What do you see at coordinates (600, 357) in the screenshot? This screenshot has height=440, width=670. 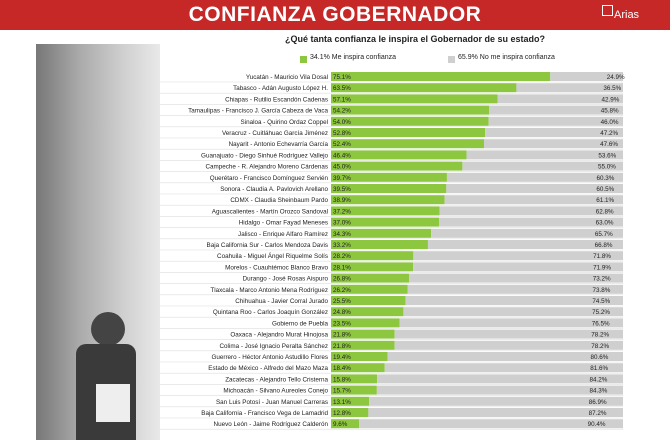 I see `data-label-no-confia: 80.6%` at bounding box center [600, 357].